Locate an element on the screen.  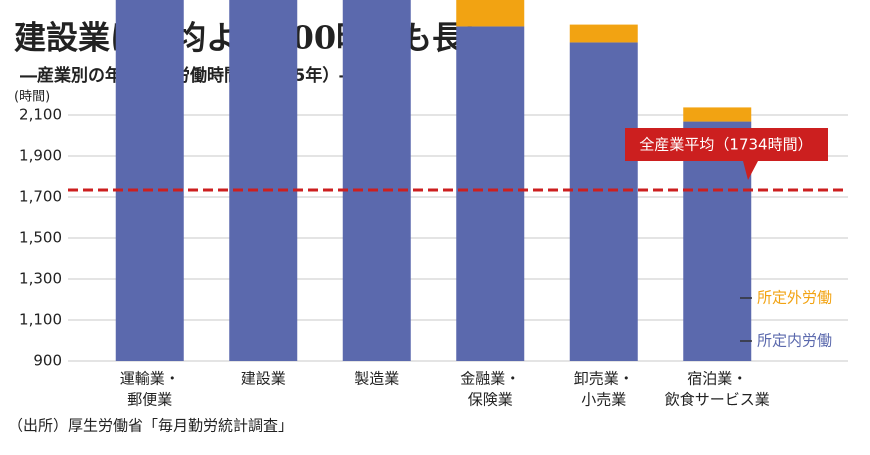
x-tick-label: 郵便業 is located at coordinates (149, 400).